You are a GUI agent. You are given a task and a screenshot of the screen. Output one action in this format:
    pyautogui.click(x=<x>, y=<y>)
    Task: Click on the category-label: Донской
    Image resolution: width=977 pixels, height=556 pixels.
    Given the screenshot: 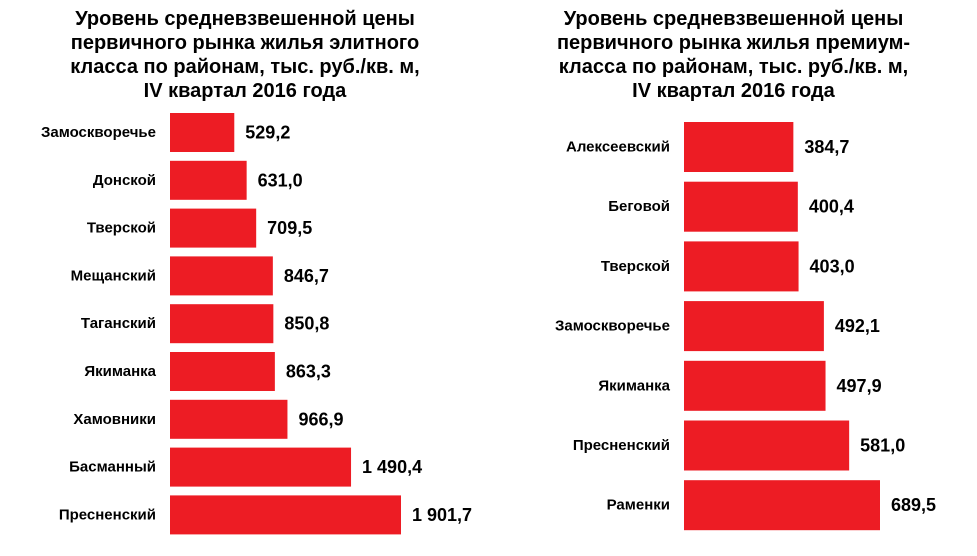 What is the action you would take?
    pyautogui.click(x=124, y=180)
    